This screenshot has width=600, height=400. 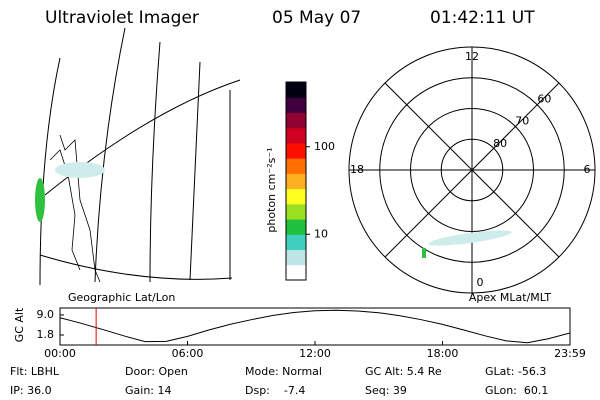 I want to click on polar-mlt-label: 6, so click(x=587, y=169).